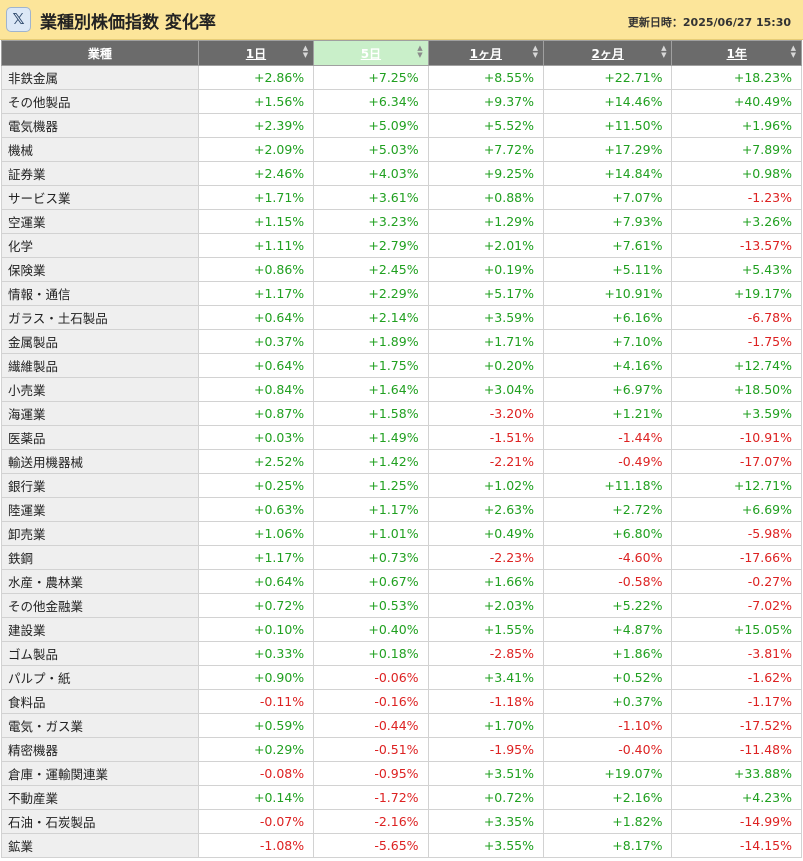  What do you see at coordinates (736, 173) in the screenshot?
I see `change-1y-cell: +0.98%` at bounding box center [736, 173].